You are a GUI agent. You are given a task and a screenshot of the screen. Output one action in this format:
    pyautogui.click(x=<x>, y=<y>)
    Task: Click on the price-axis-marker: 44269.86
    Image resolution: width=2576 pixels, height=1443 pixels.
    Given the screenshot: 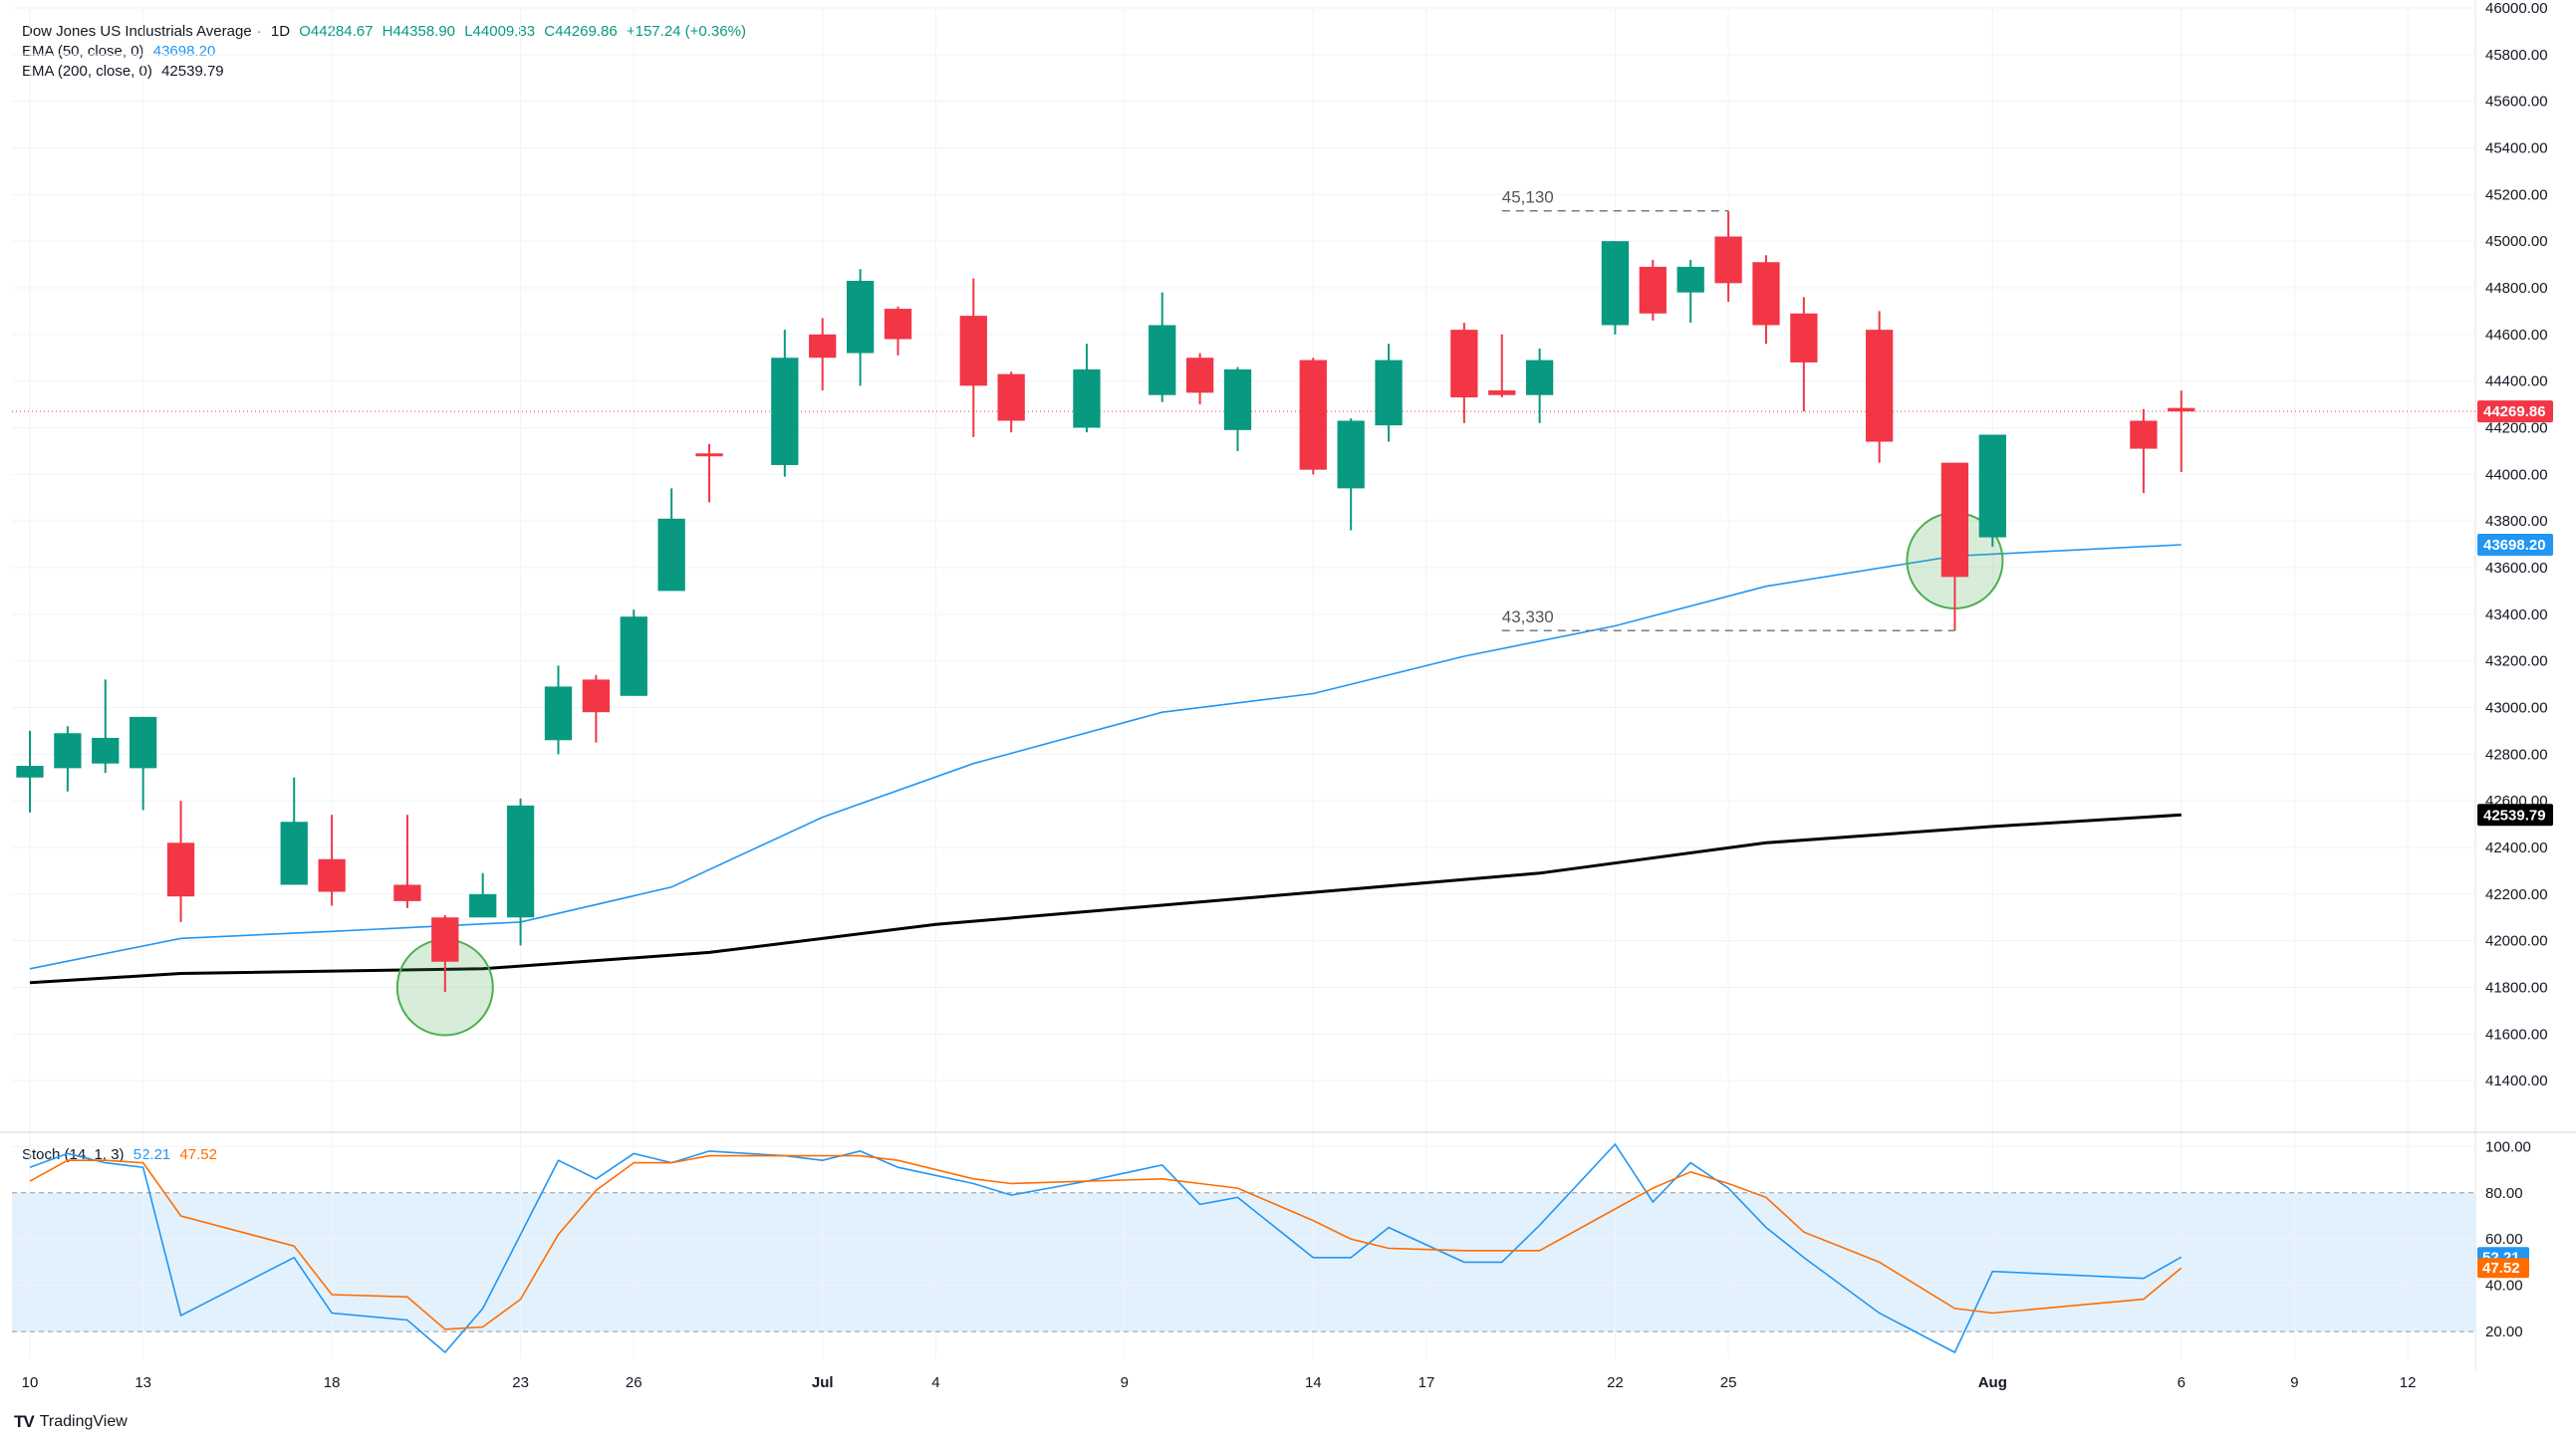 What is the action you would take?
    pyautogui.click(x=2515, y=411)
    